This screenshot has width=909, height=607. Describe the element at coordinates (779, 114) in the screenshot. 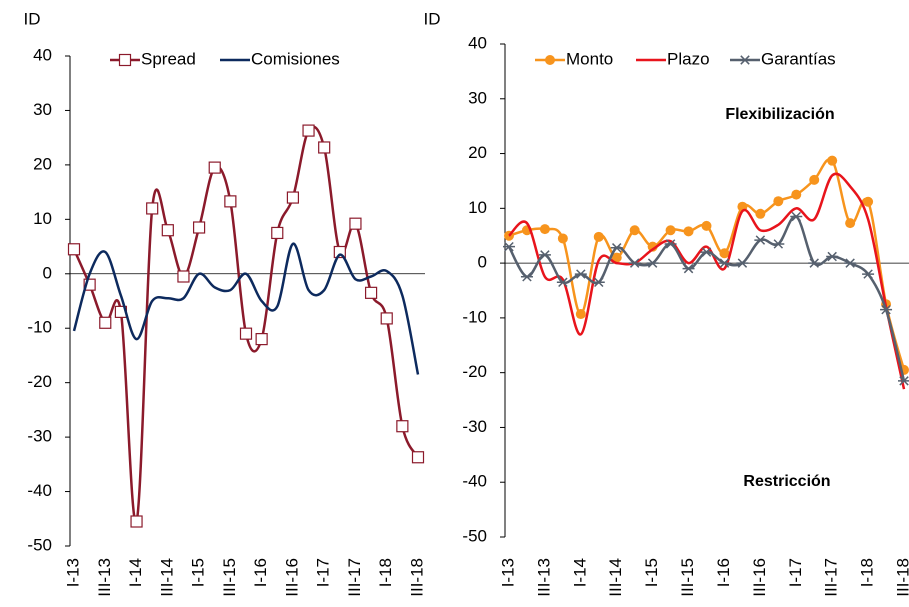

I see `annotation: Flexibilización` at that location.